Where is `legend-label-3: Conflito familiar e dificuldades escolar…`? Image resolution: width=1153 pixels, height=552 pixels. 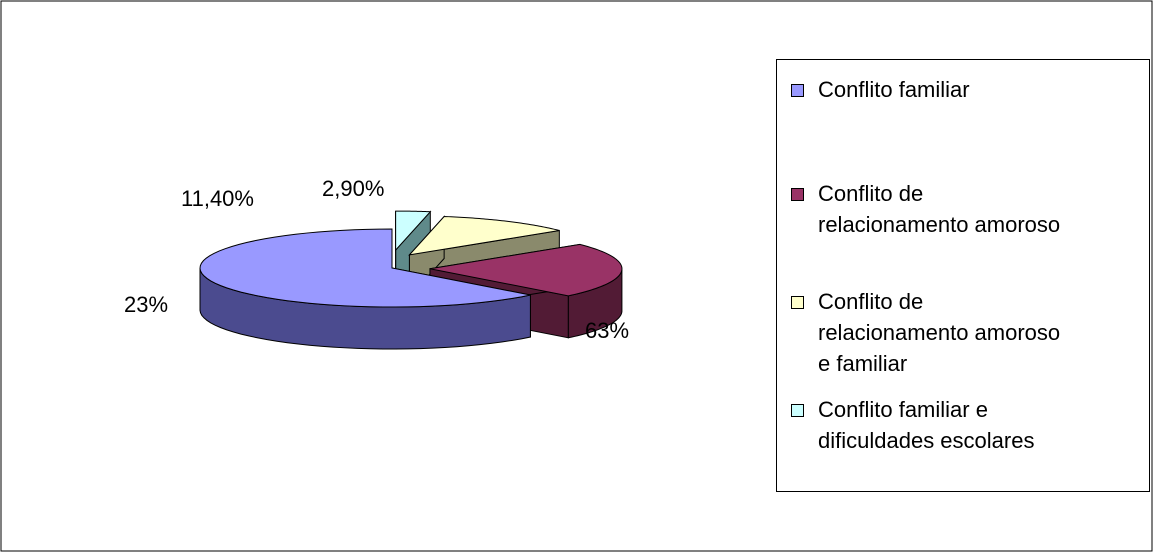
legend-label-3: Conflito familiar e dificuldades escolar… is located at coordinates (926, 425).